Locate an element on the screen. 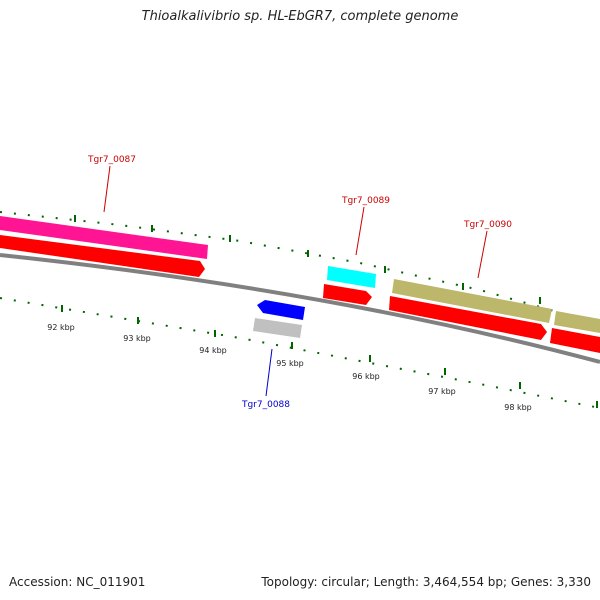 Image resolution: width=600 pixels, height=600 pixels. gene-0089-feature is located at coordinates (351, 277).